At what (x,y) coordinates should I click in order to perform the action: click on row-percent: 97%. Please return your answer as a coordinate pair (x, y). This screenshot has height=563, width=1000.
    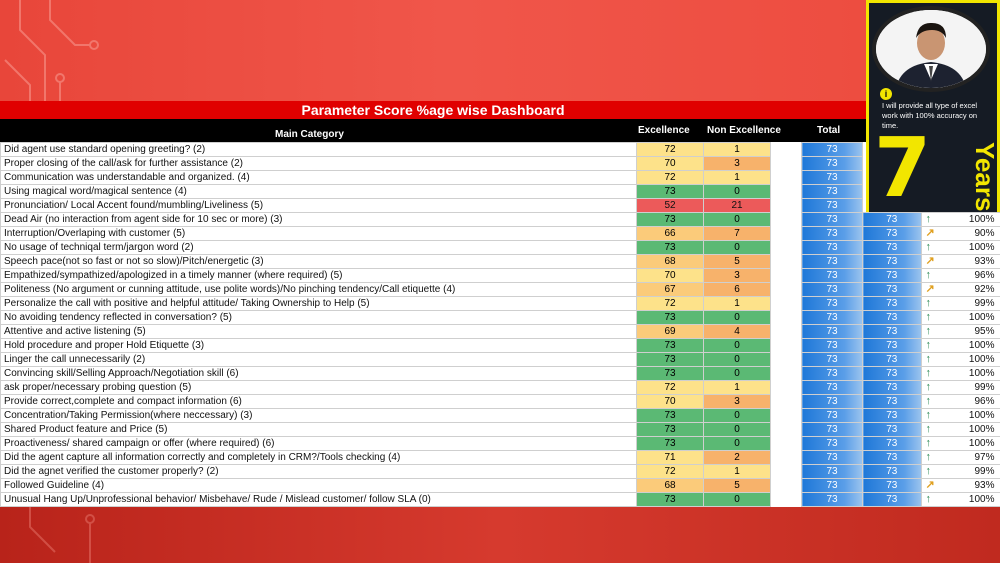
    Looking at the image, I should click on (984, 457).